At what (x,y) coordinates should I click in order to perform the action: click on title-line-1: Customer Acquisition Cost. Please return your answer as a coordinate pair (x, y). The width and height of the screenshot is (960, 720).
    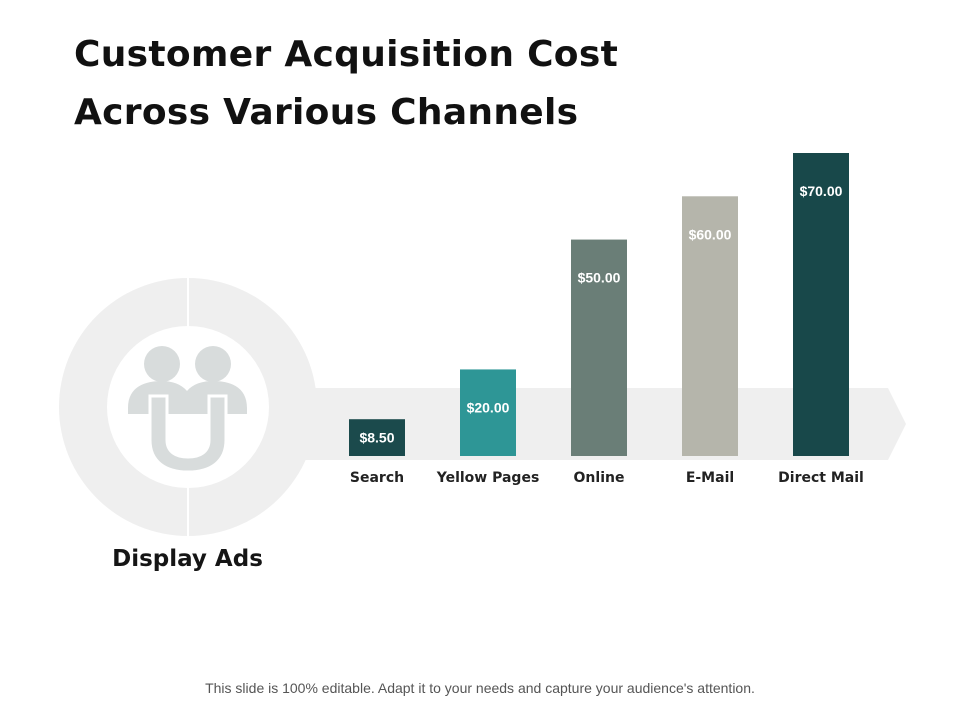
    Looking at the image, I should click on (346, 54).